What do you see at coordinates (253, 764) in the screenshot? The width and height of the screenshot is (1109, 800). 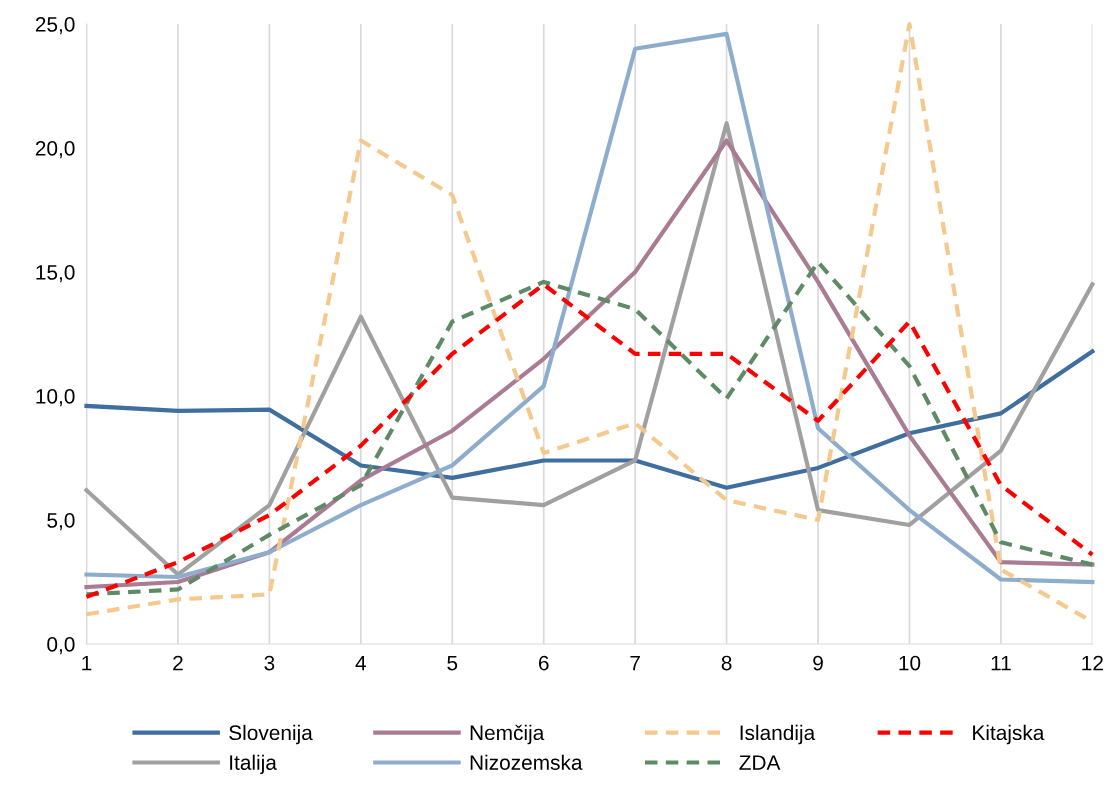 I see `legend-label: Italija` at bounding box center [253, 764].